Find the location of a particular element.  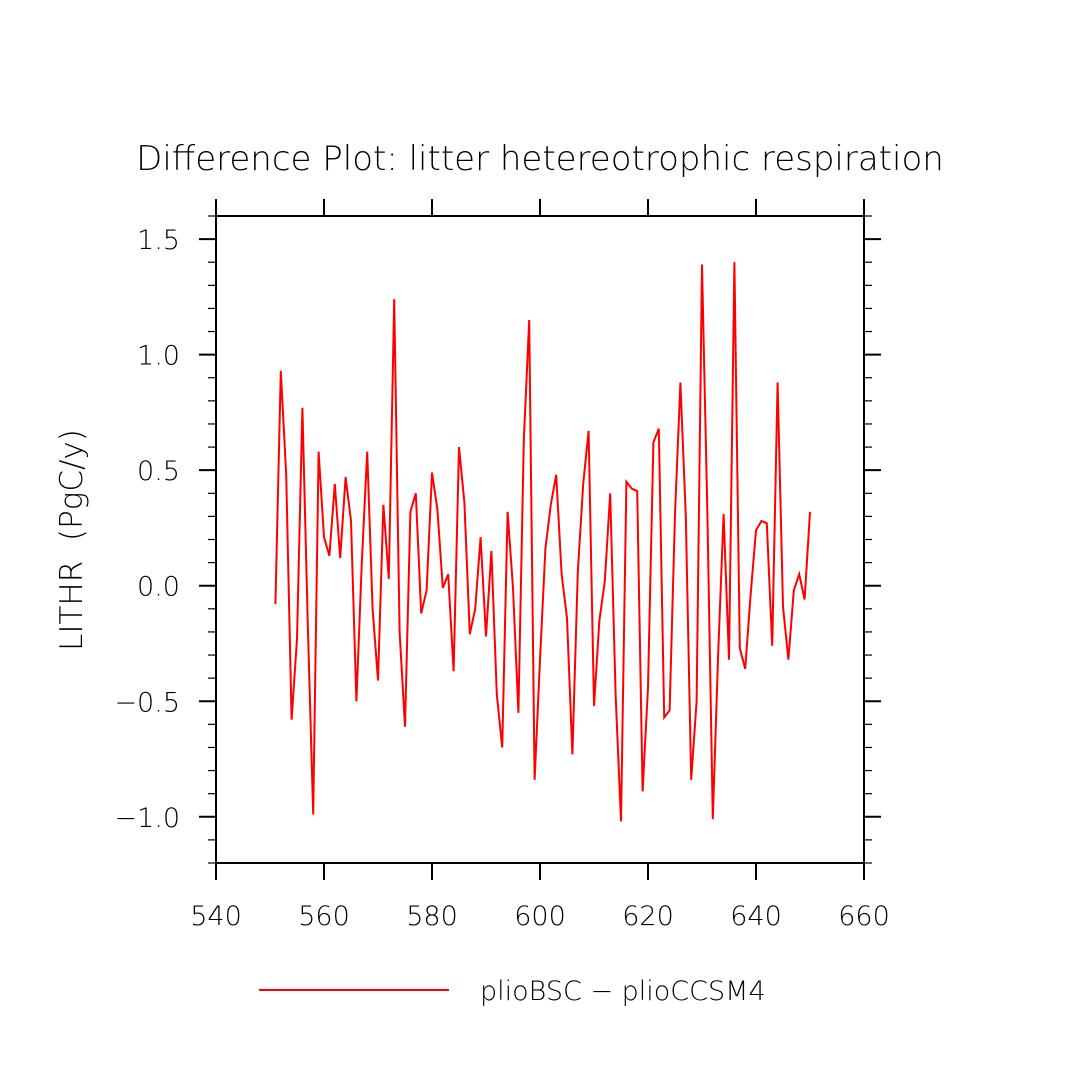

y-axis-label: LITHR (PgC/y) is located at coordinates (72, 540).